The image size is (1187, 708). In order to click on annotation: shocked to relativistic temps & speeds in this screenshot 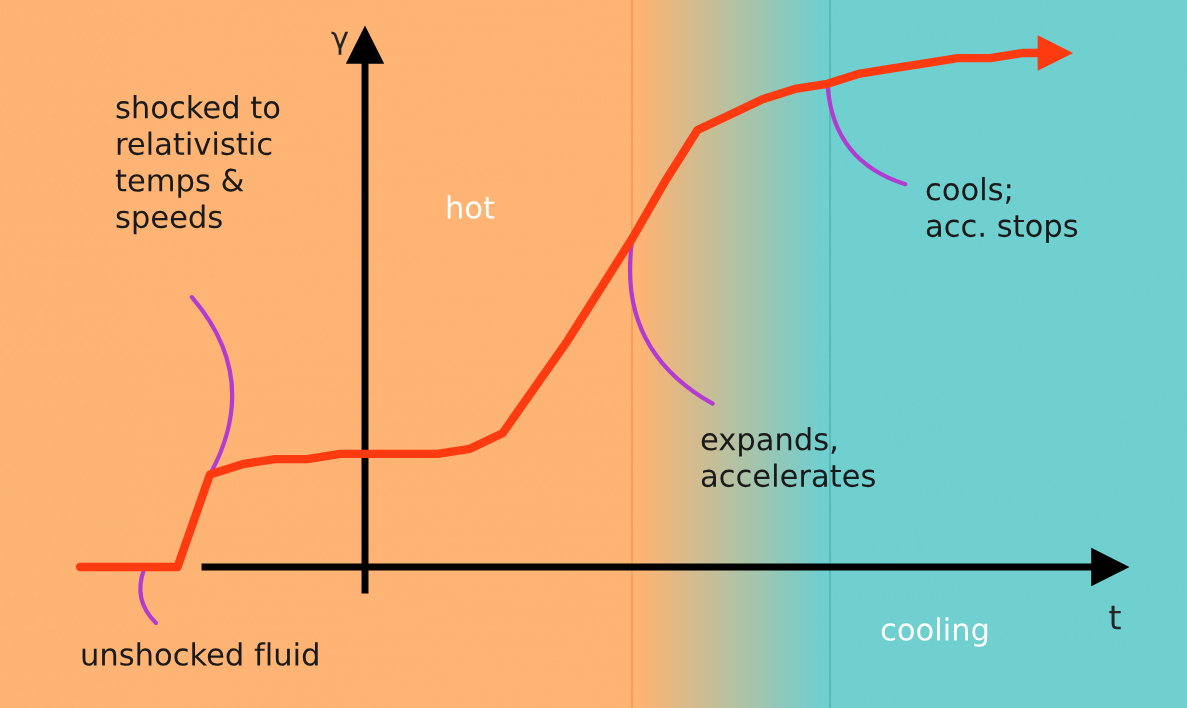, I will do `click(197, 165)`.